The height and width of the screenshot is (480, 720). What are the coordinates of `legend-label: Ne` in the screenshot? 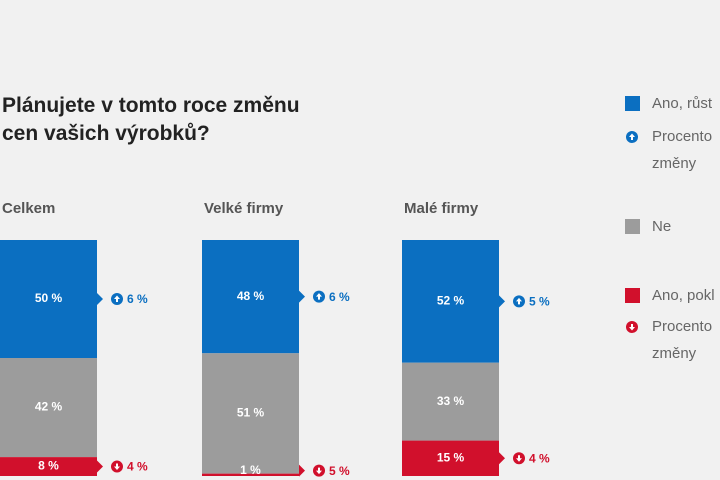 It's located at (662, 226).